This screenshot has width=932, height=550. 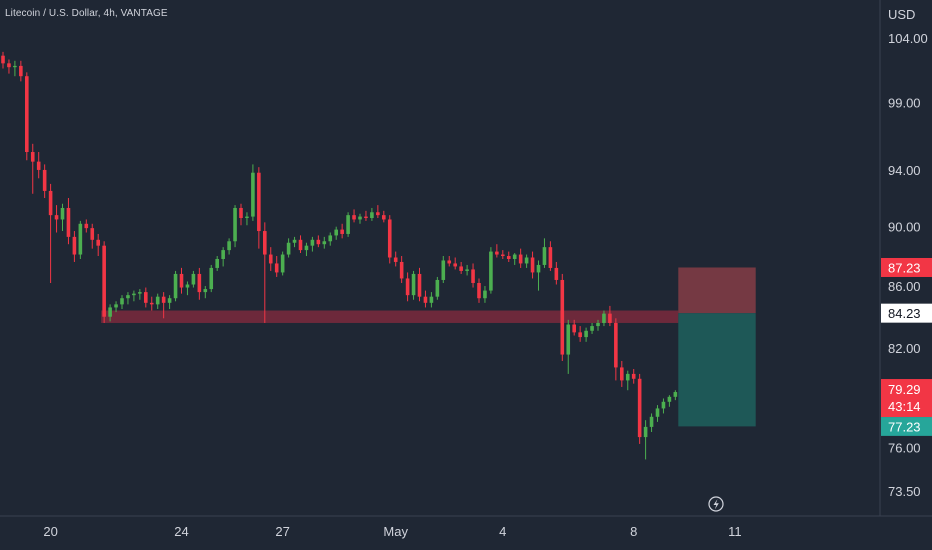 What do you see at coordinates (717, 370) in the screenshot?
I see `target-zone` at bounding box center [717, 370].